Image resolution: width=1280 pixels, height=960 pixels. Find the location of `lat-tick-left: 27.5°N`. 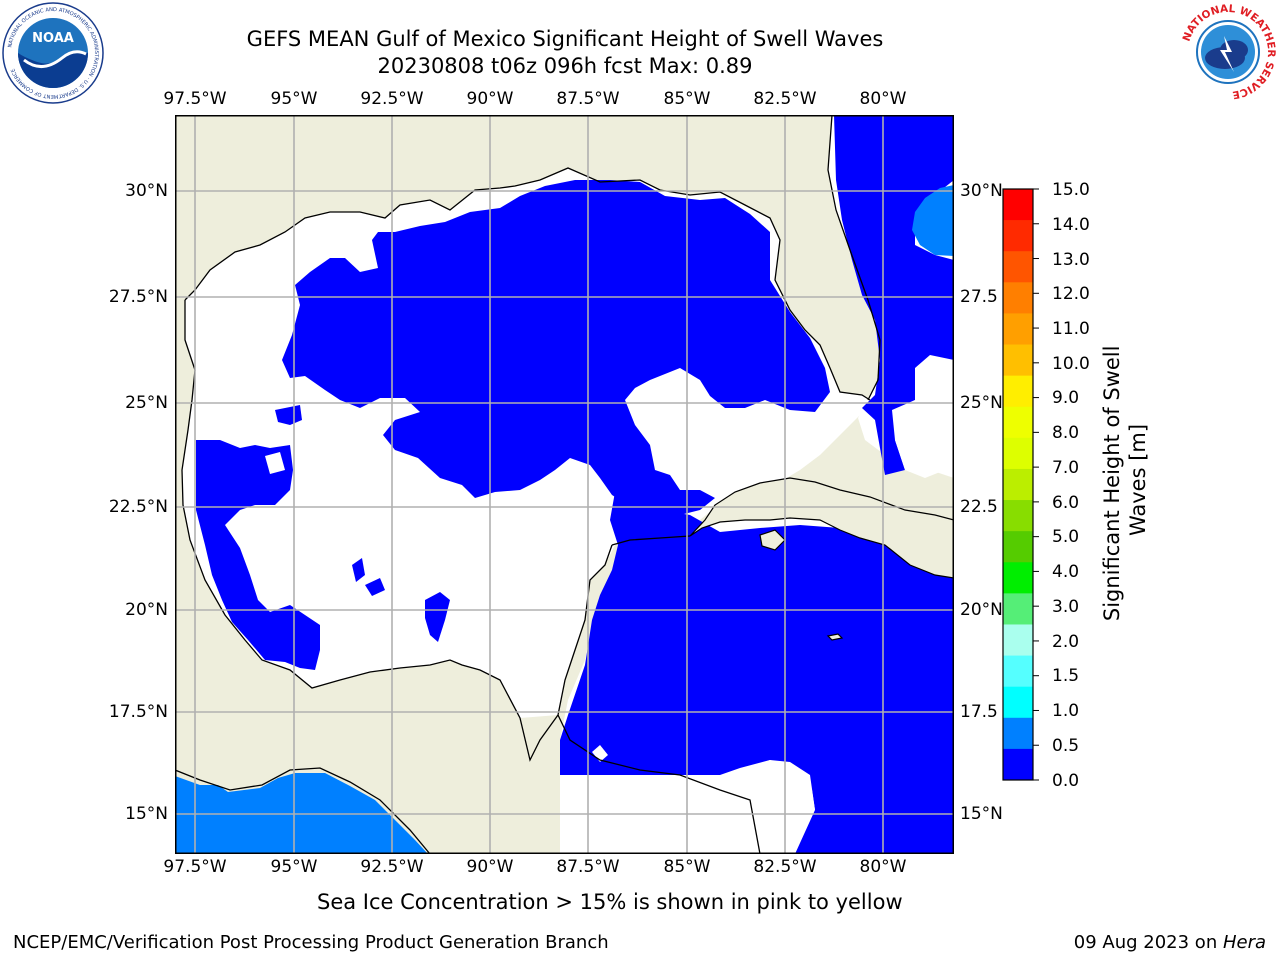

lat-tick-left: 27.5°N is located at coordinates (138, 297).